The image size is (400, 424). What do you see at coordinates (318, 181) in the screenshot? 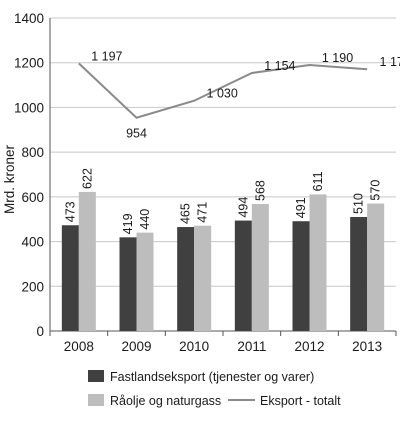
I see `bar-data-label: 611` at bounding box center [318, 181].